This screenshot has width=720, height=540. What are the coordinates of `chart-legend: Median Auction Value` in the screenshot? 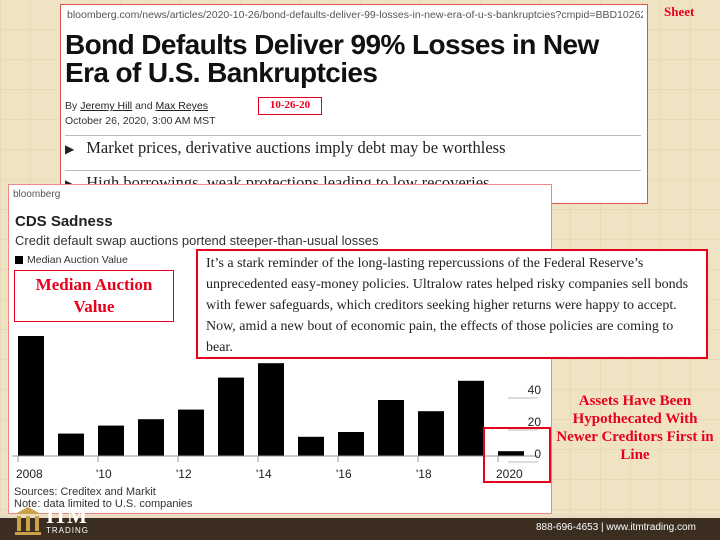 It's located at (71, 260).